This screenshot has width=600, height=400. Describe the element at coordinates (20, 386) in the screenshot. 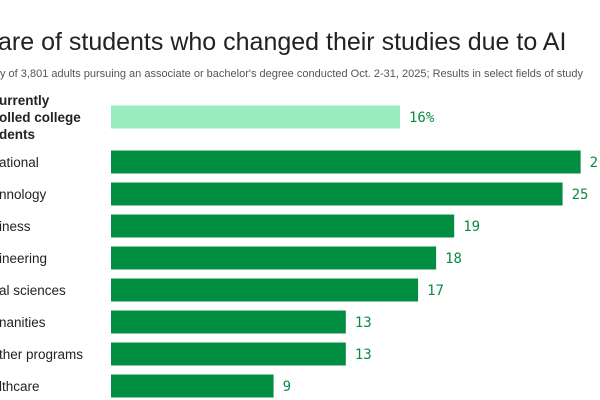

I see `category-label: lthcare` at that location.